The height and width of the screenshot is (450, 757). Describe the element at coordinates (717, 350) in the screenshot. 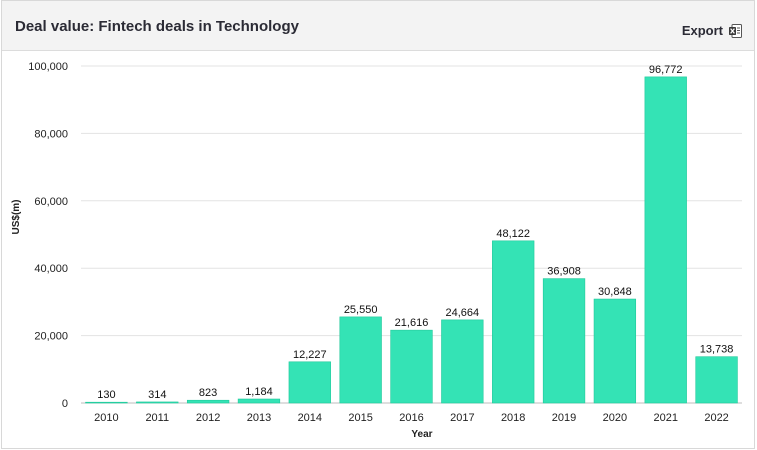

I see `data-label: 13,738` at that location.